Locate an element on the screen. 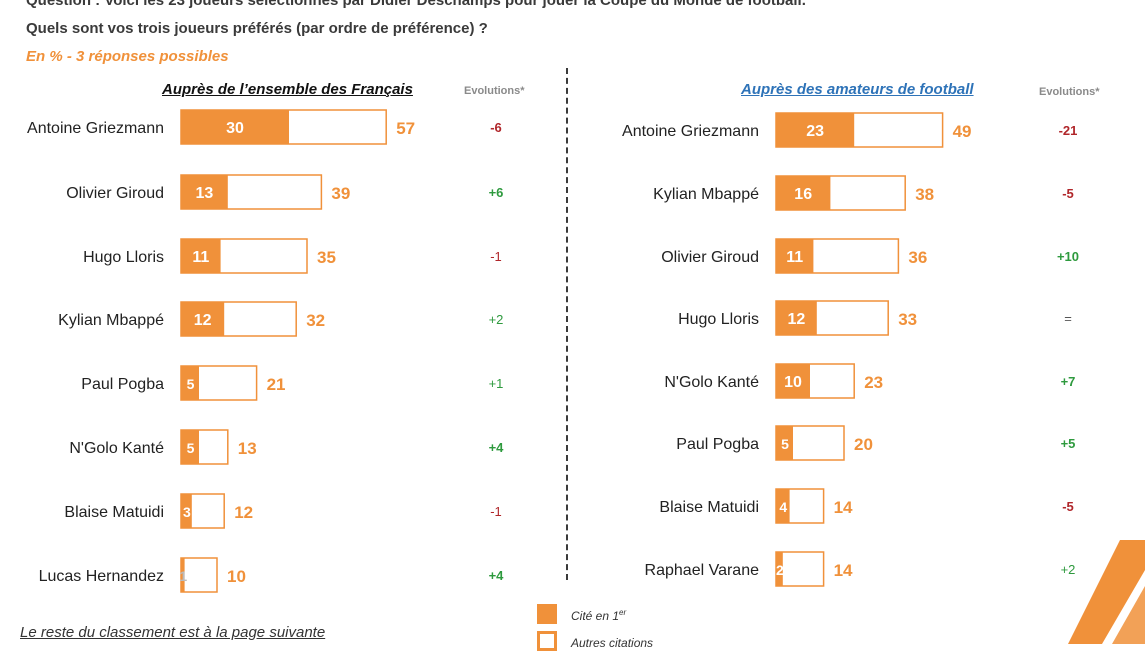  left-category-label: Hugo Lloris is located at coordinates (123, 257).